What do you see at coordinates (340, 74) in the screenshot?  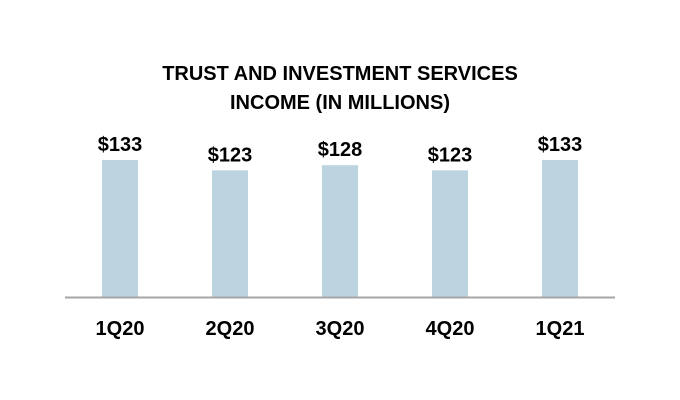 I see `chart-title-line-1: TRUST AND INVESTMENT SERVICES` at bounding box center [340, 74].